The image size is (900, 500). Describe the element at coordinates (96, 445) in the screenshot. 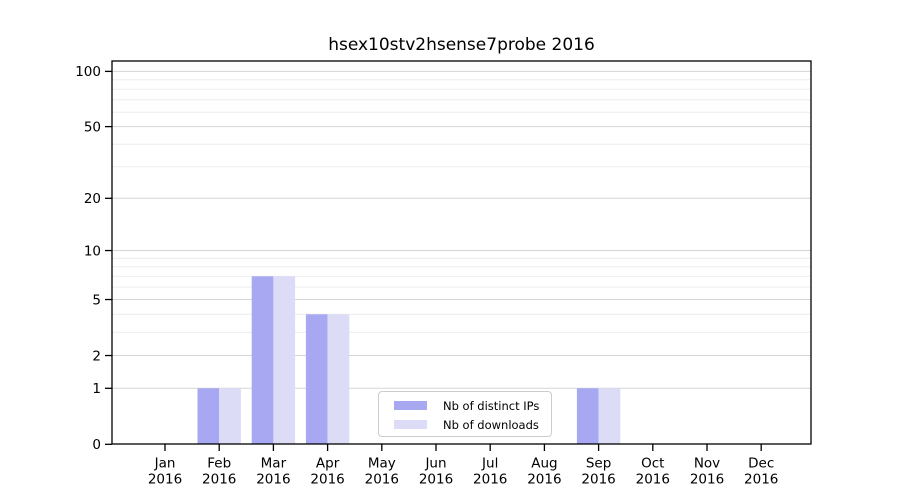

I see `y-tick-label: 0` at that location.